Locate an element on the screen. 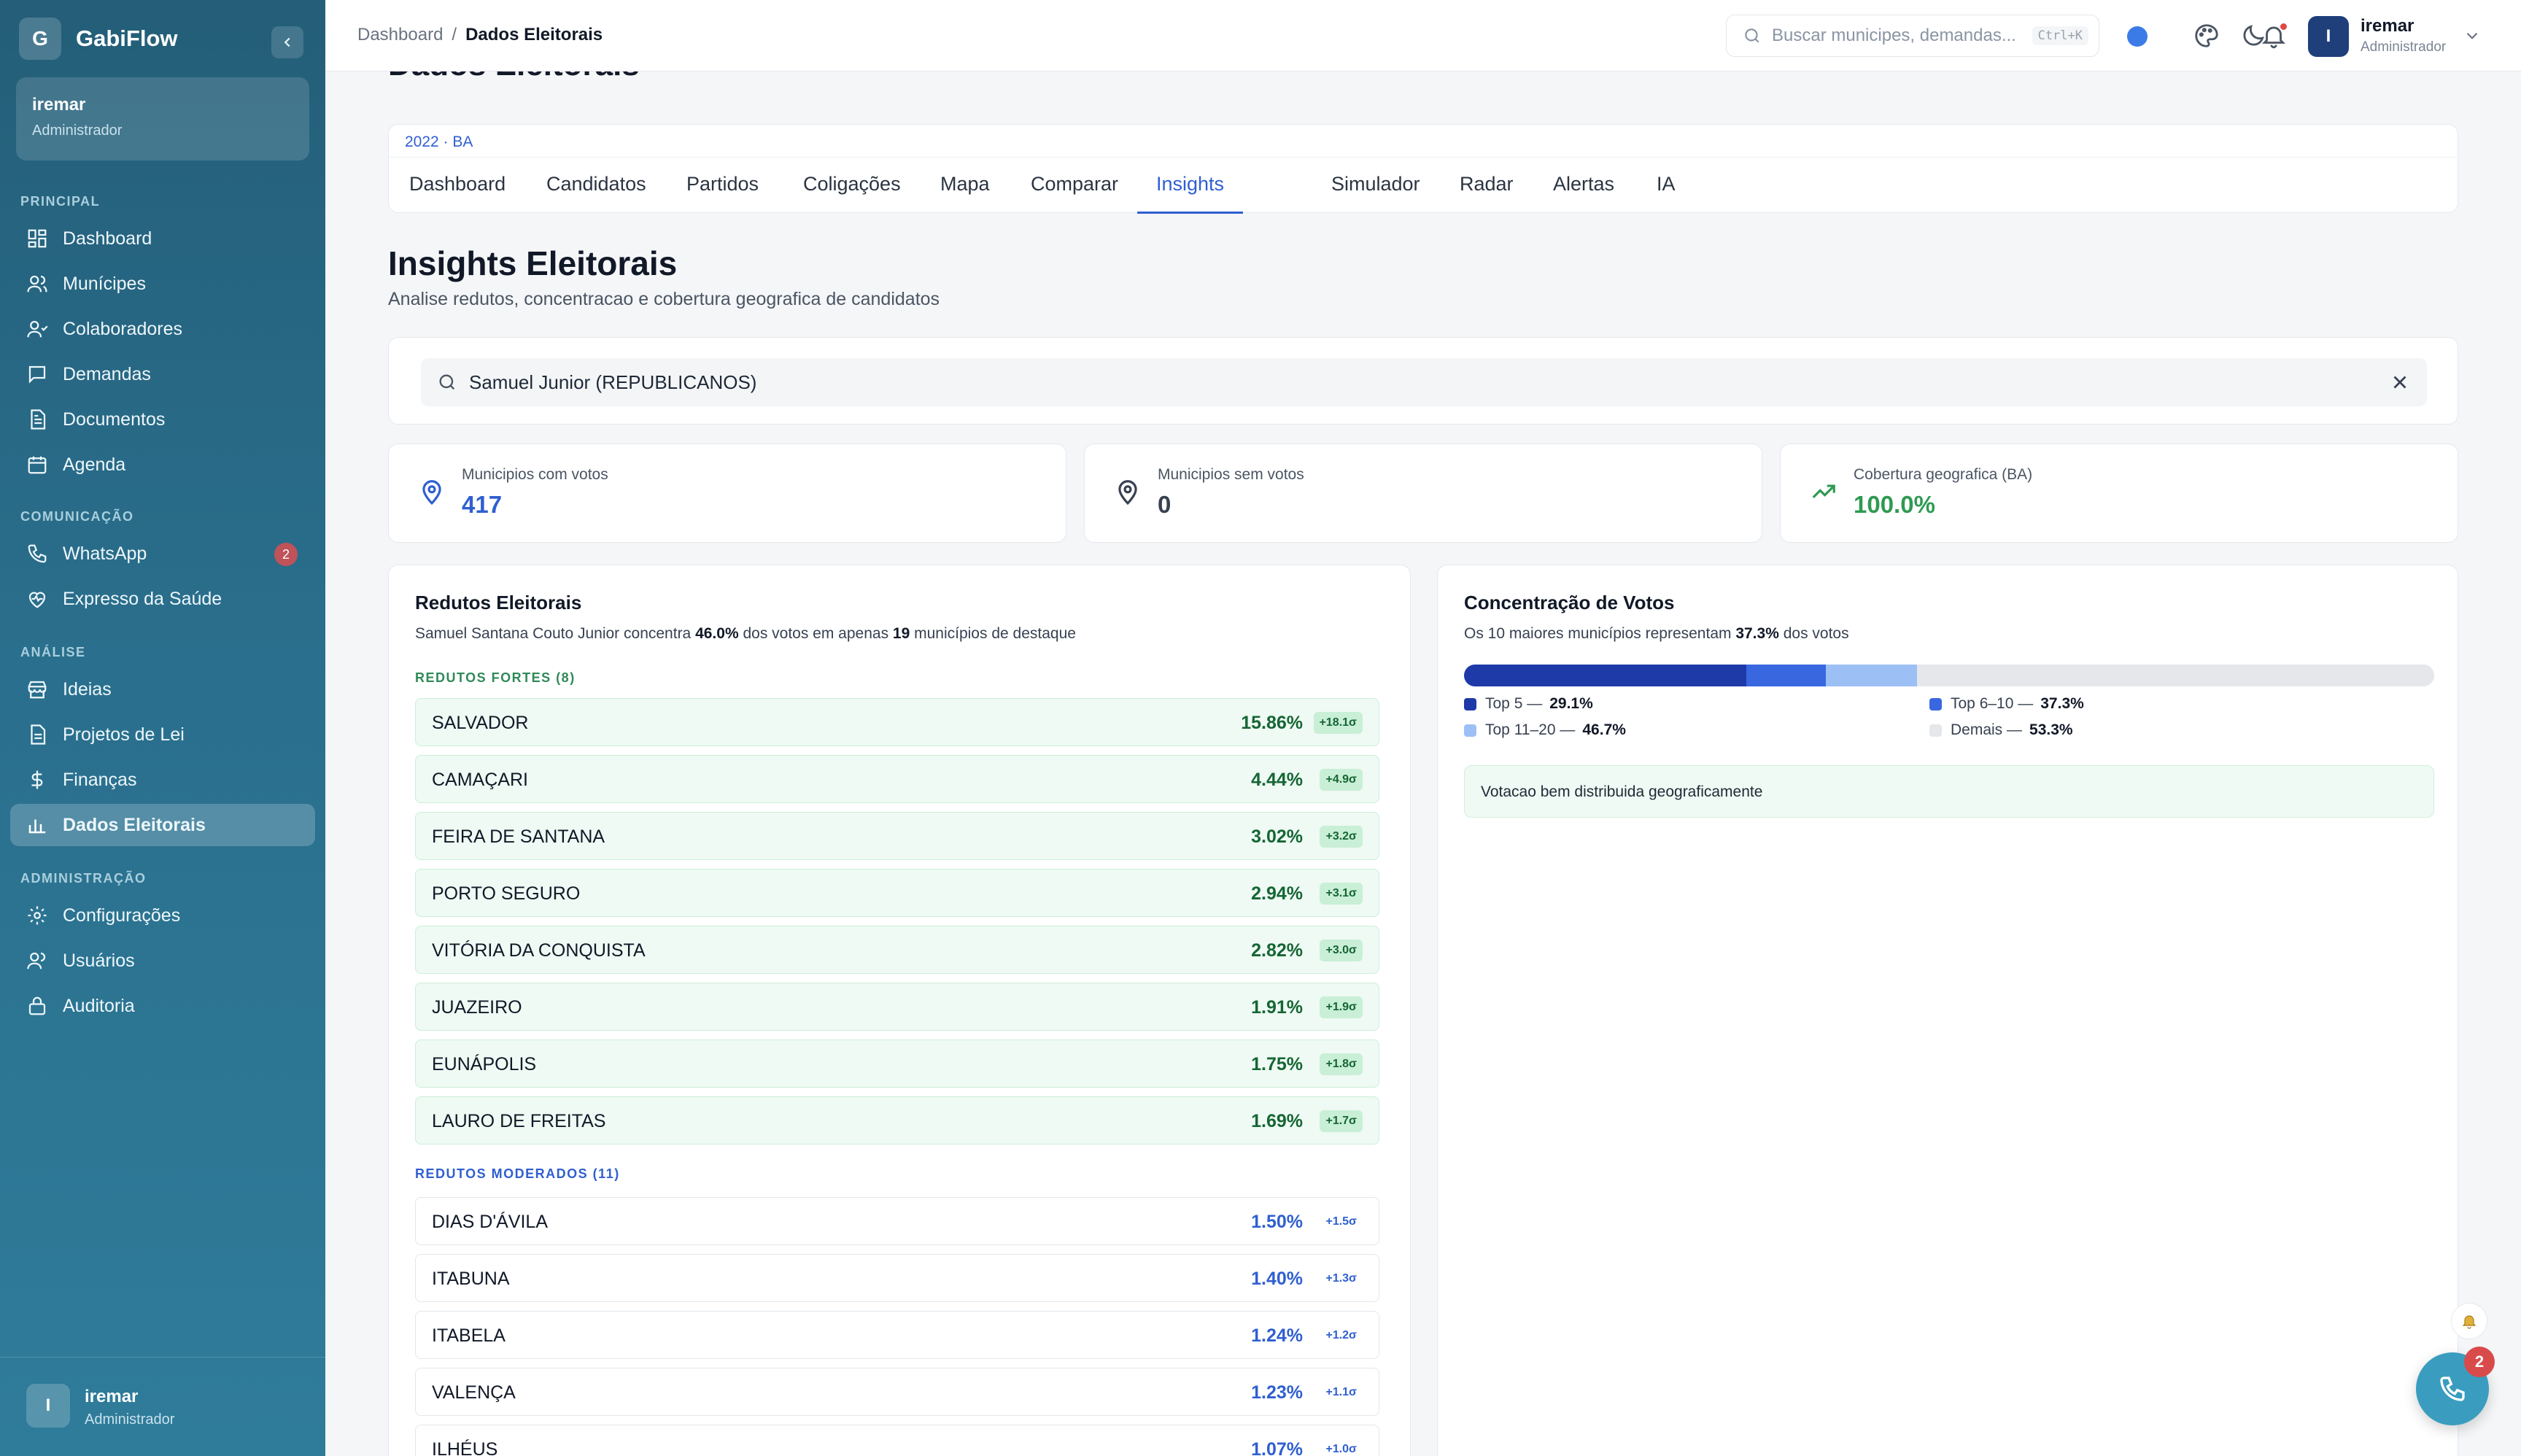 The image size is (2521, 1456). sigma-badge: +1.5σ is located at coordinates (1341, 1221).